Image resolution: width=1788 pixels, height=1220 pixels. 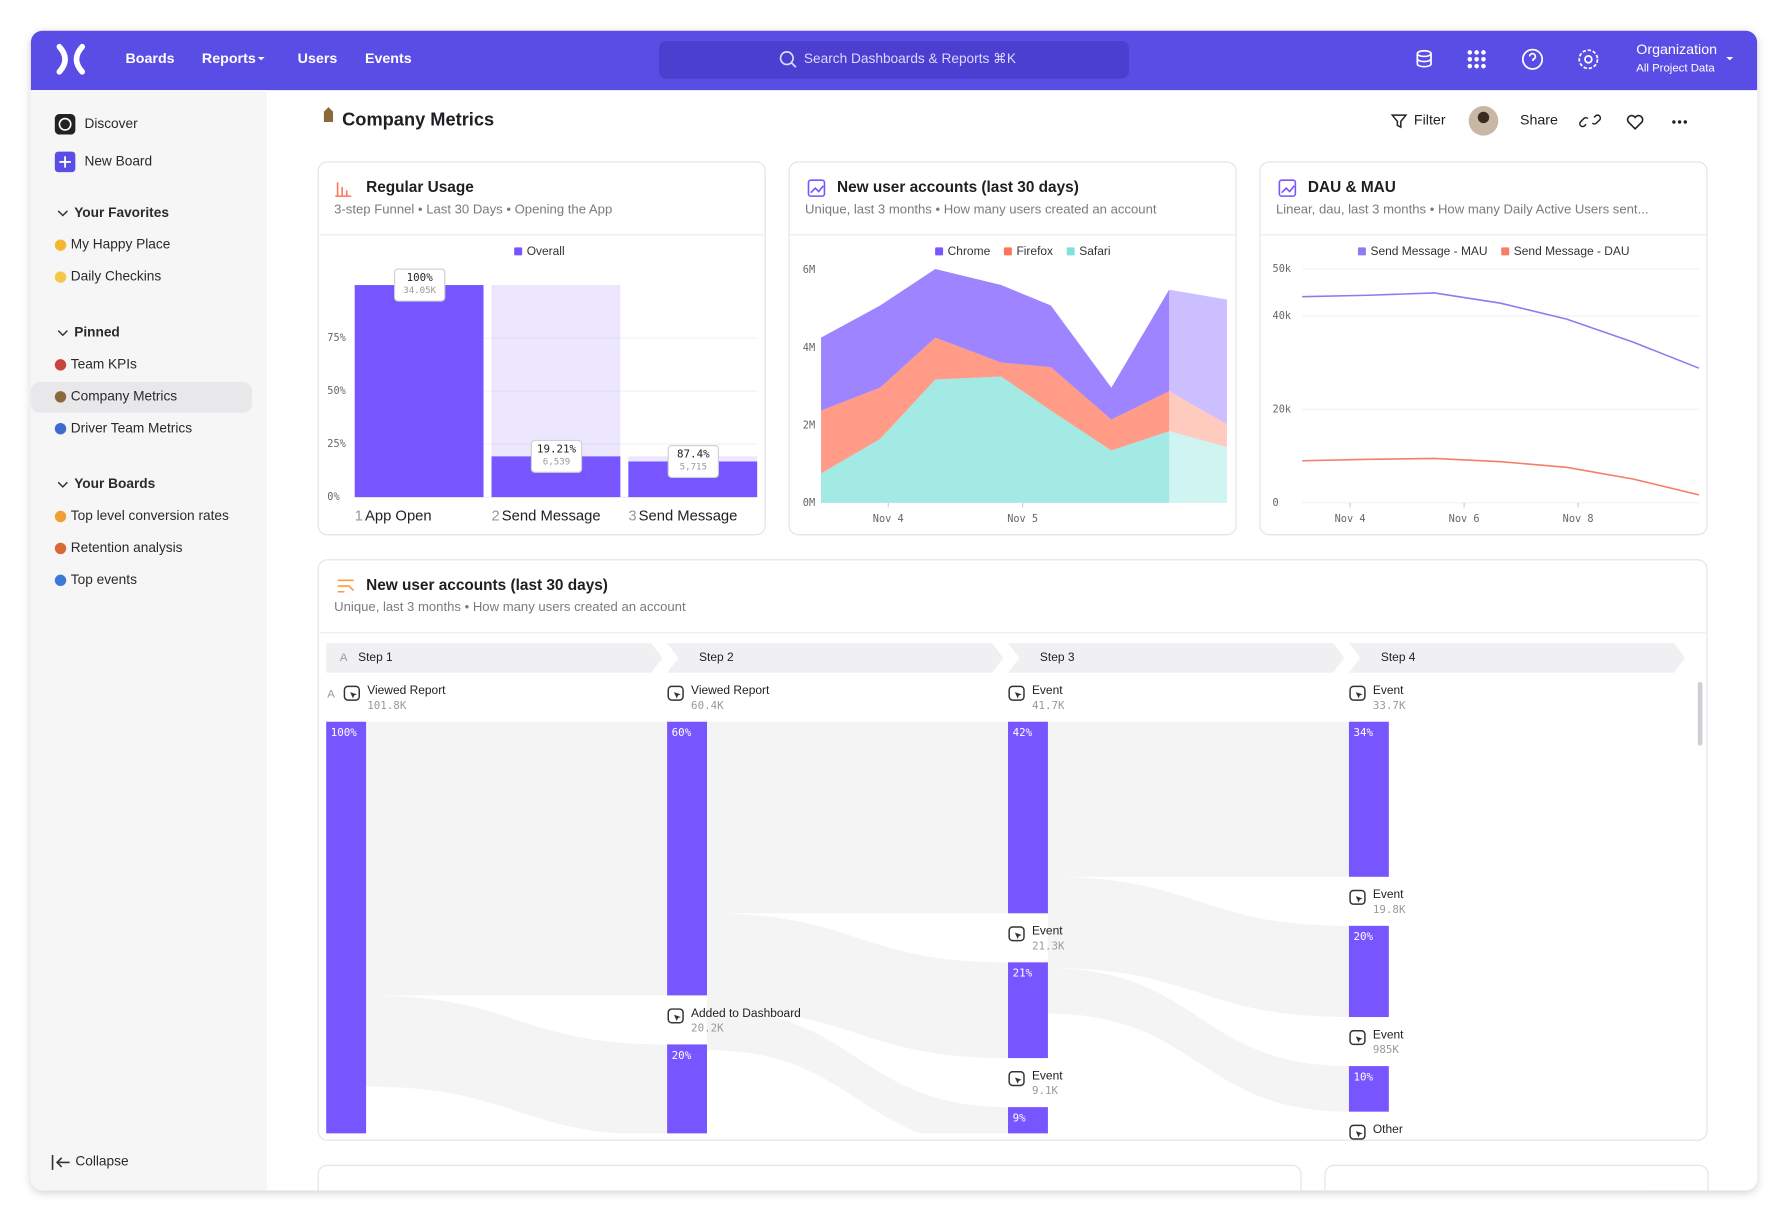 I want to click on x-tick-label: Nov 4, so click(x=888, y=519).